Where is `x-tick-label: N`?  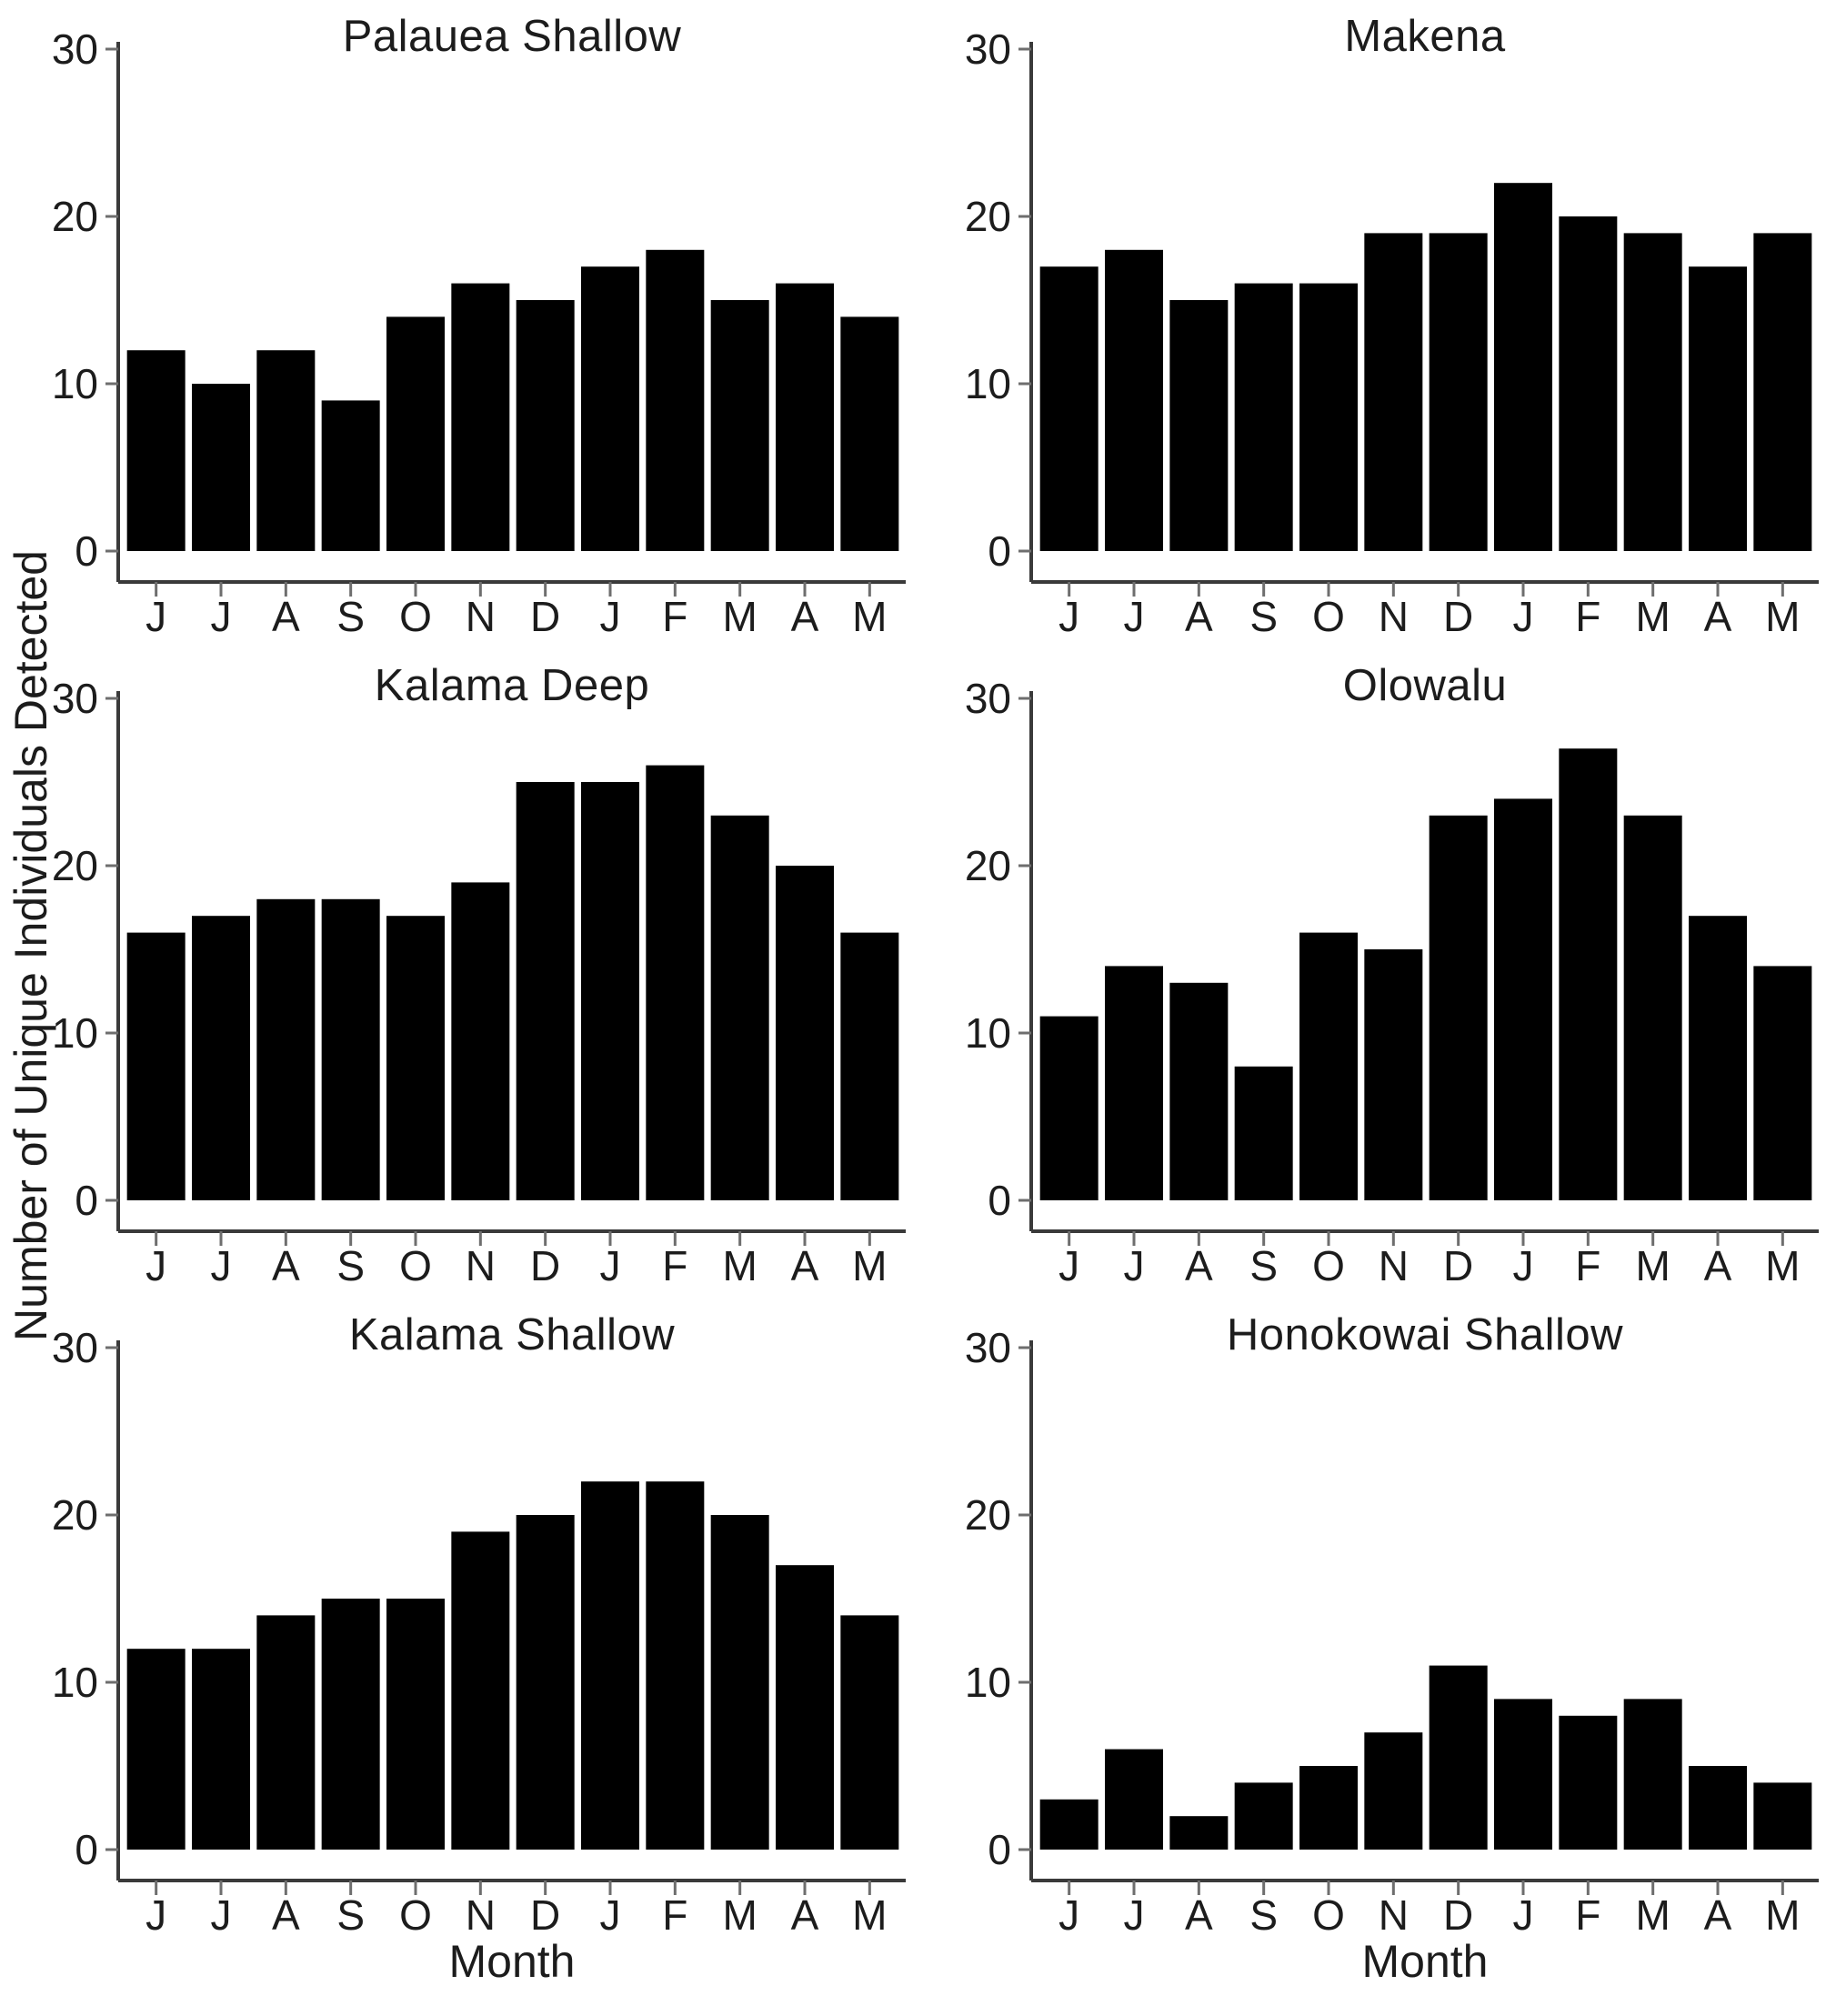 x-tick-label: N is located at coordinates (1394, 614).